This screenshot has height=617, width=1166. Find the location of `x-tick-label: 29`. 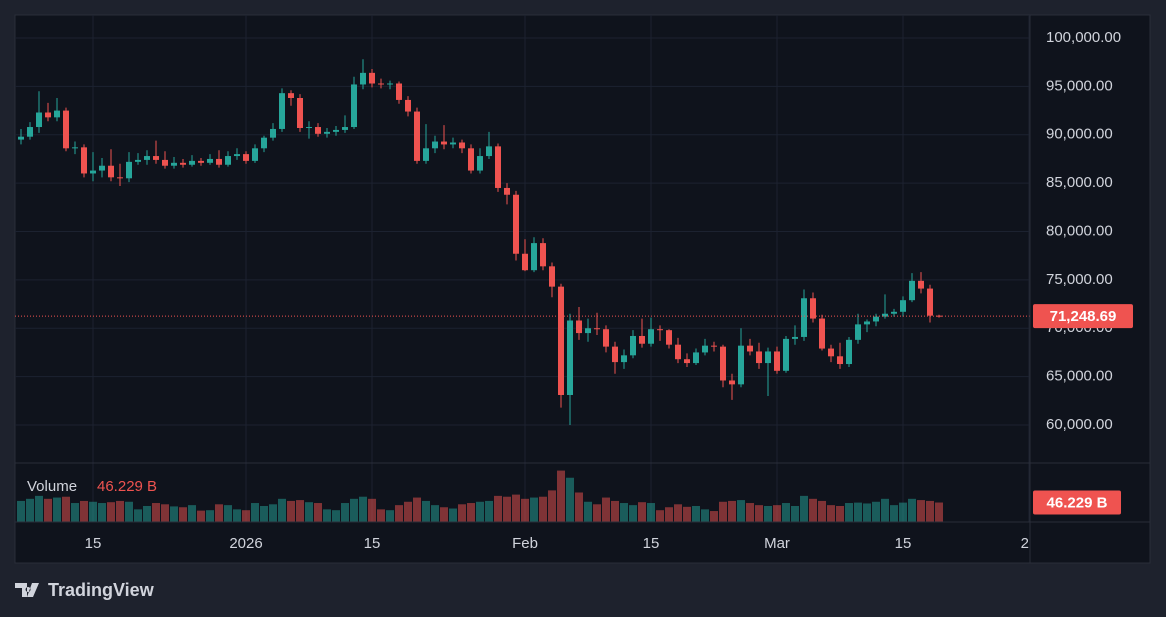

x-tick-label: 29 is located at coordinates (1029, 543).